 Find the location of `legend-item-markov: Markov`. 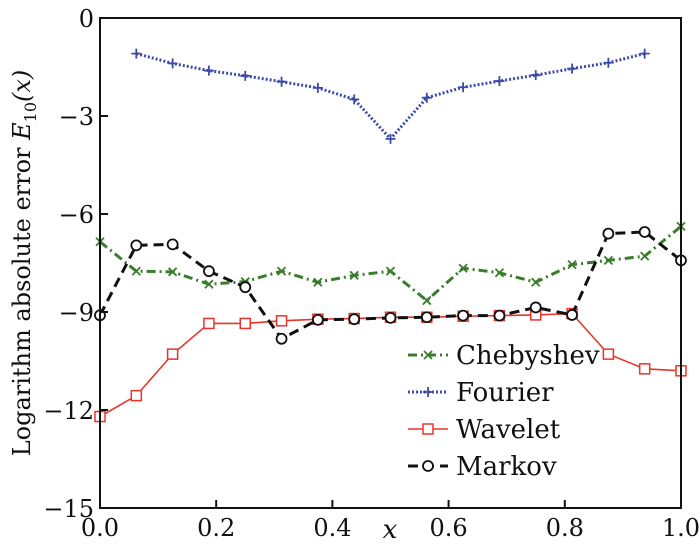

legend-item-markov: Markov is located at coordinates (482, 467).